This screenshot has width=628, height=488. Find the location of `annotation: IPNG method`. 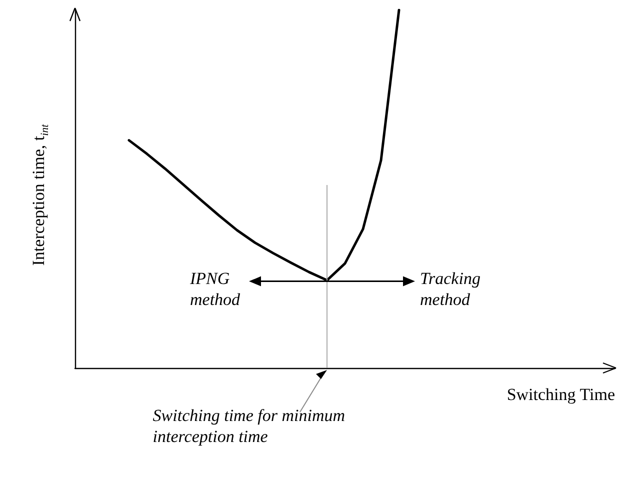

annotation: IPNG method is located at coordinates (215, 289).